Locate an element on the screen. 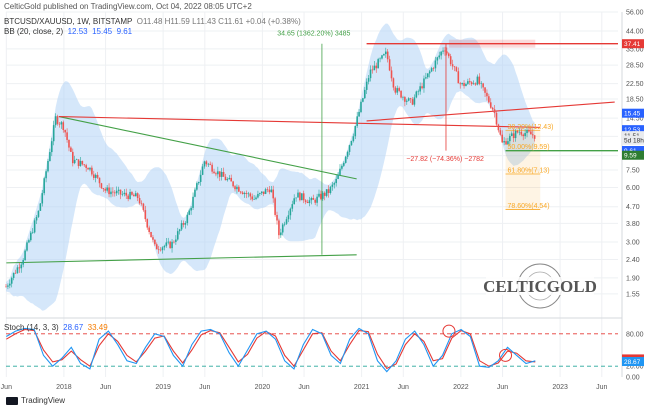  price-badge-label: 5d 18h is located at coordinates (634, 141).